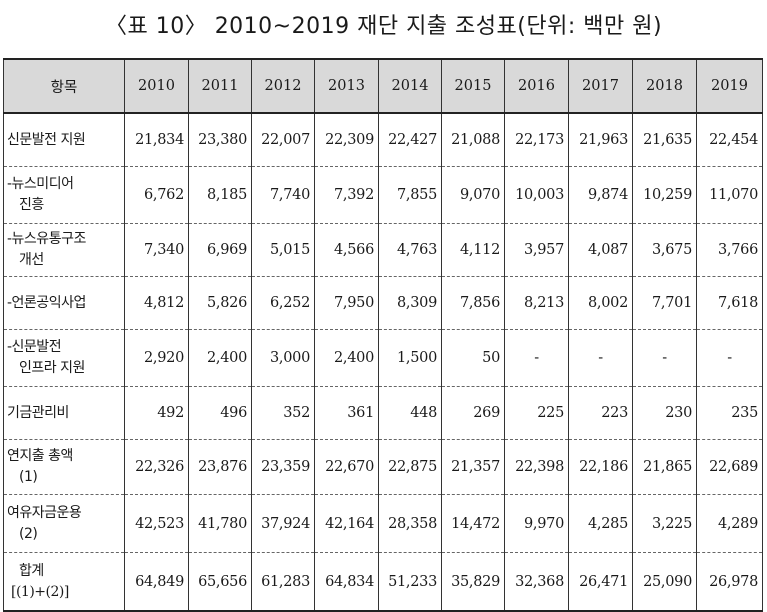 This screenshot has height=612, width=767. I want to click on table-cell: 42,164, so click(346, 523).